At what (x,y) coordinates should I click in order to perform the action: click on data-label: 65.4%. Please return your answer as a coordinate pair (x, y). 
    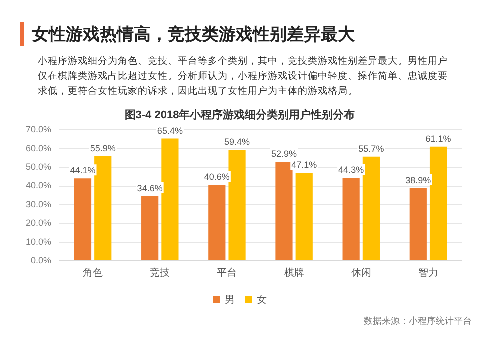
    Looking at the image, I should click on (170, 131).